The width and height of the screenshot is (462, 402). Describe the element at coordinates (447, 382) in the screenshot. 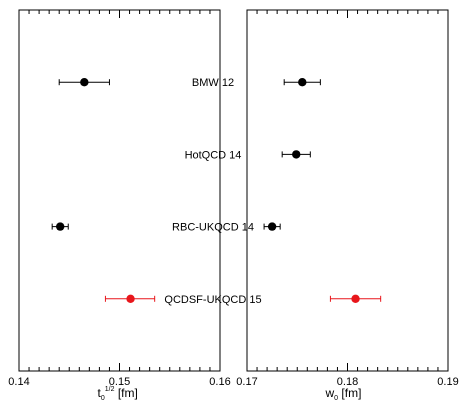

I see `x-tick-label: 0.19` at that location.